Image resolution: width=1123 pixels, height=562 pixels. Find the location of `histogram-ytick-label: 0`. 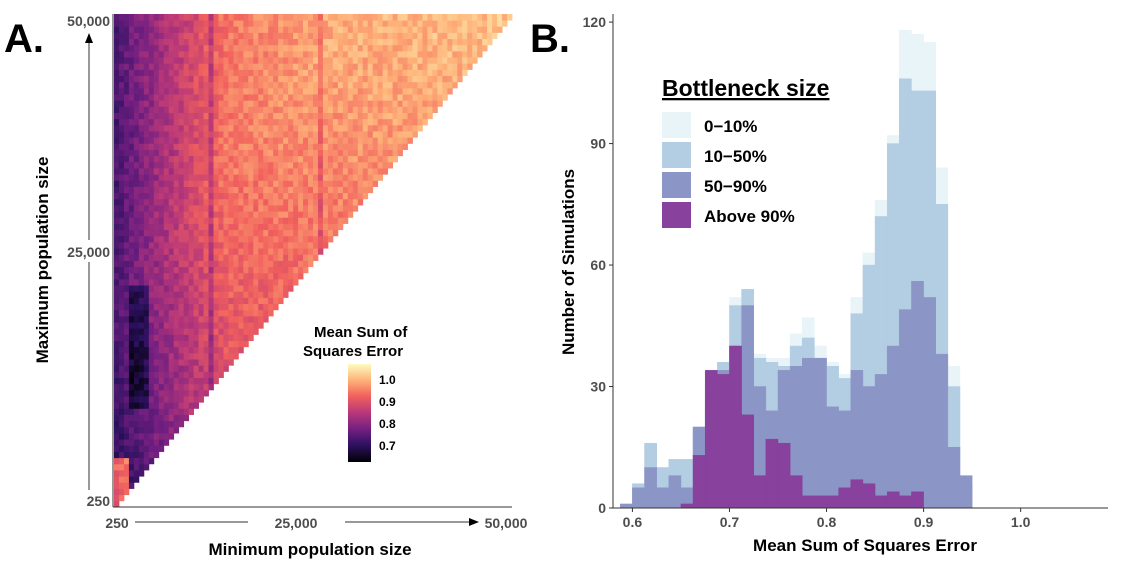

histogram-ytick-label: 0 is located at coordinates (602, 508).